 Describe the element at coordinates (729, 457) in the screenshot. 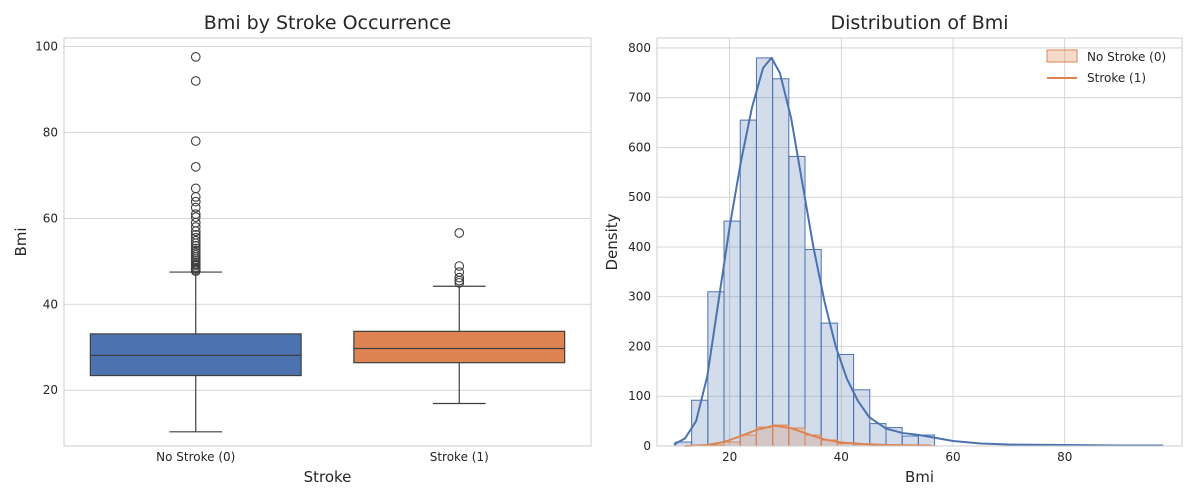

I see `x-tick-label: 20` at that location.